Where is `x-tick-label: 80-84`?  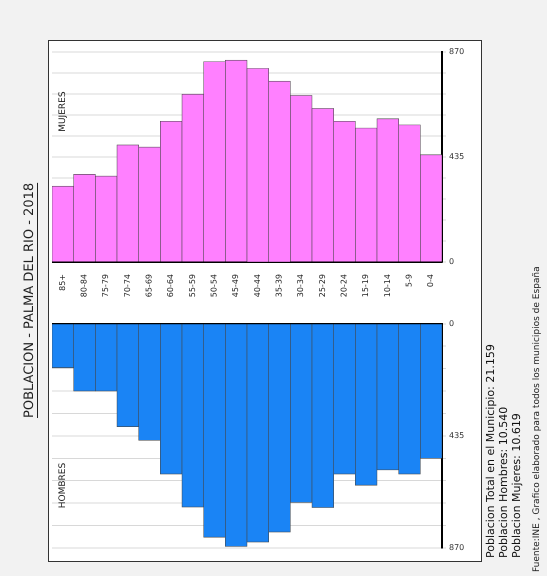
x-tick-label: 80-84 is located at coordinates (84, 286).